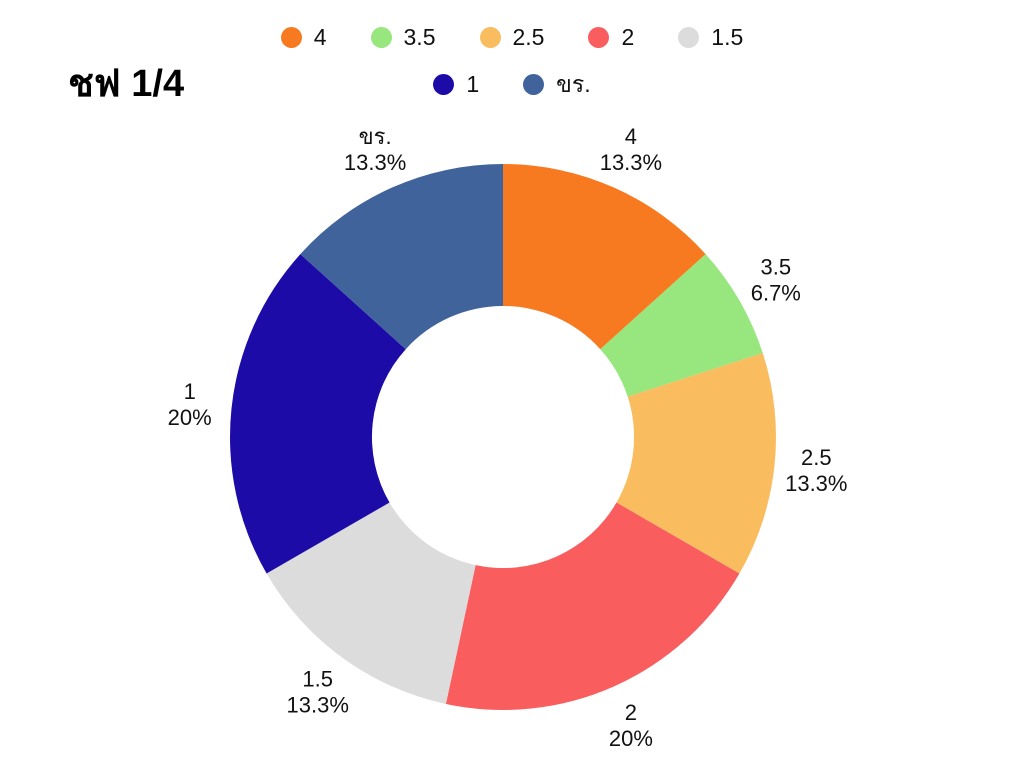  What do you see at coordinates (190, 404) in the screenshot?
I see `slice-label-6: 1 20%` at bounding box center [190, 404].